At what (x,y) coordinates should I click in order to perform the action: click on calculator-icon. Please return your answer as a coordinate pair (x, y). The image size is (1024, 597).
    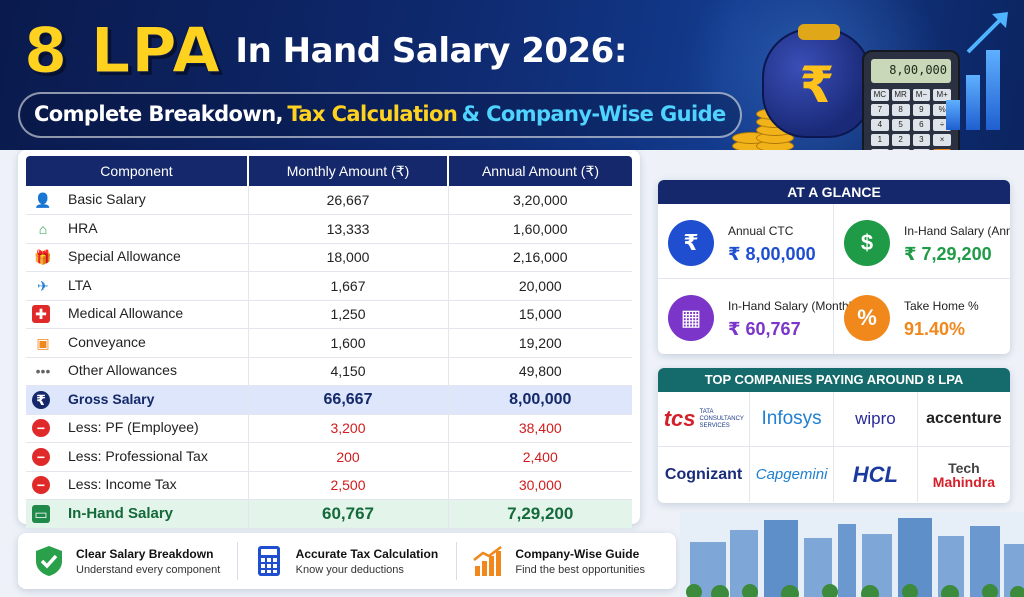
    Looking at the image, I should click on (268, 561).